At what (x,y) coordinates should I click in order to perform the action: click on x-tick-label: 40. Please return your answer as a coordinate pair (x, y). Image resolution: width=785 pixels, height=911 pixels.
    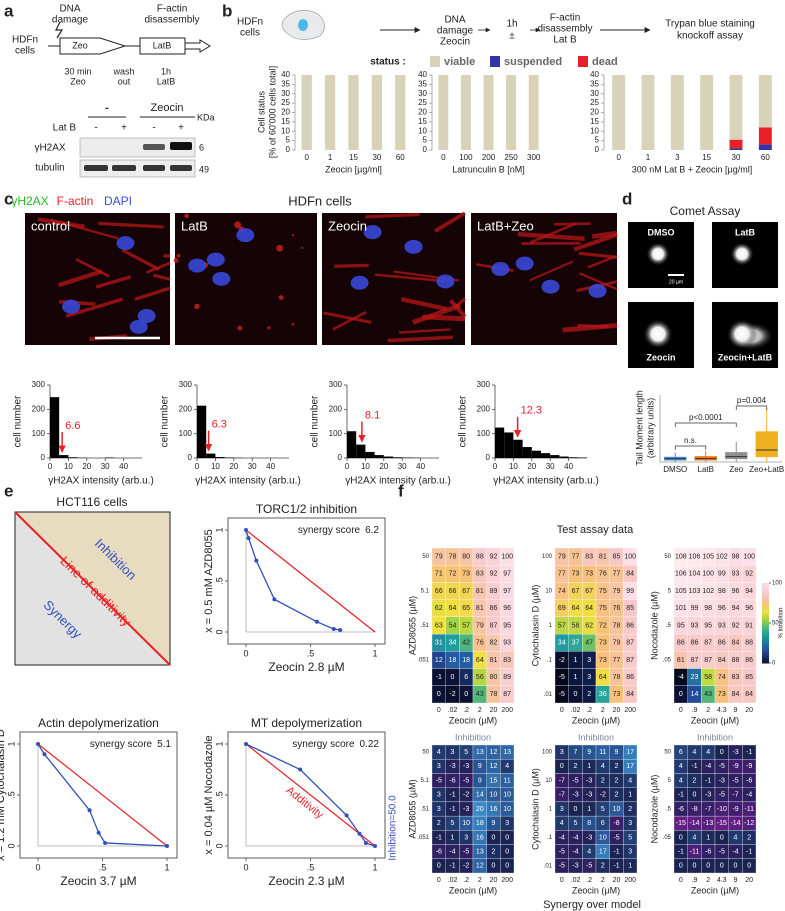
    Looking at the image, I should click on (123, 466).